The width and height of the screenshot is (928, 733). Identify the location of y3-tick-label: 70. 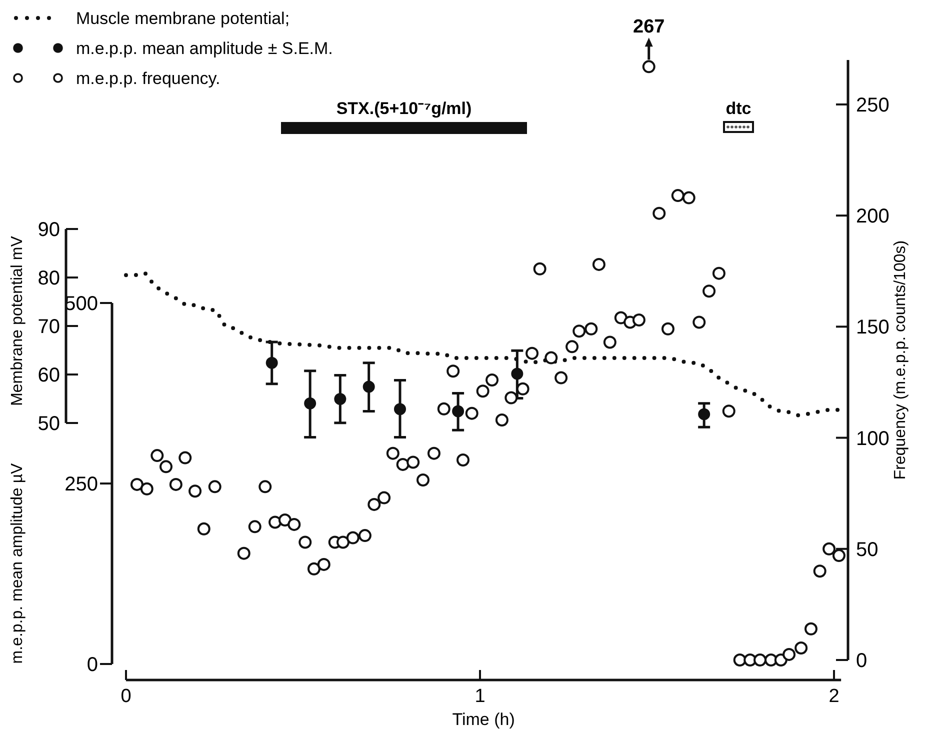
(49, 327).